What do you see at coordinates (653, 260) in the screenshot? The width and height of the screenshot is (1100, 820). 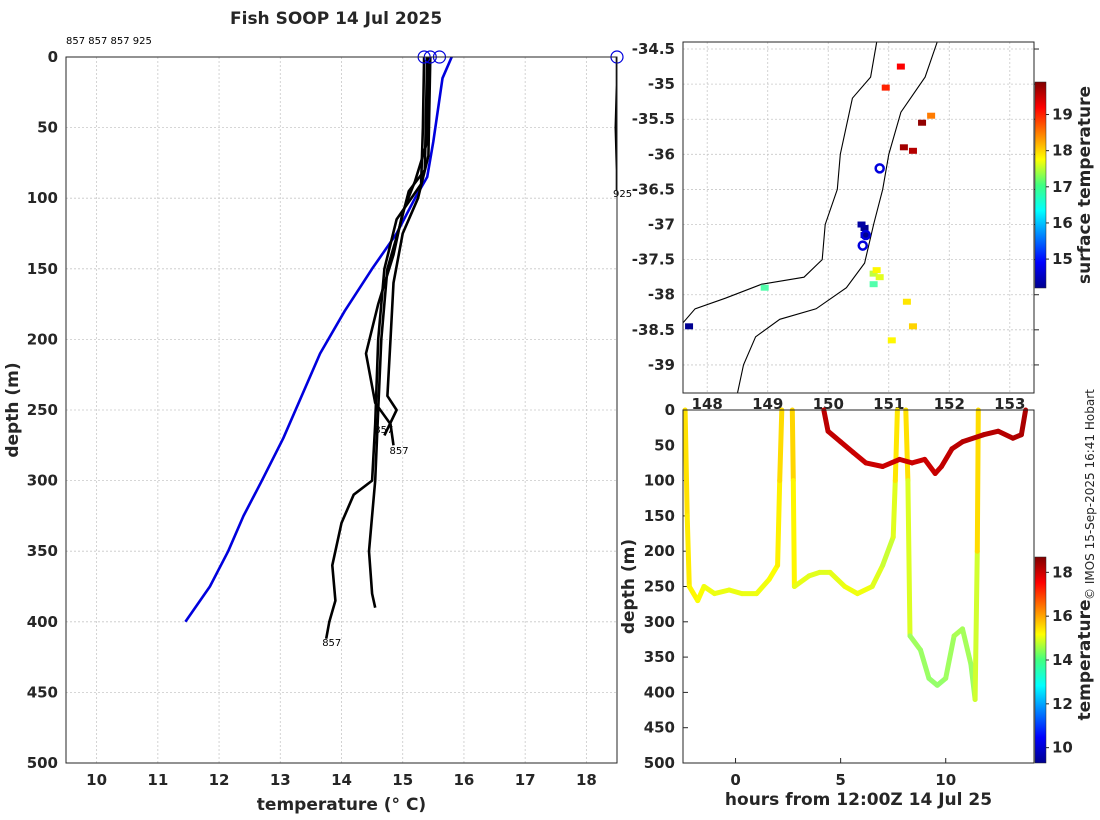 I see `map-lat-label: -37.5` at bounding box center [653, 260].